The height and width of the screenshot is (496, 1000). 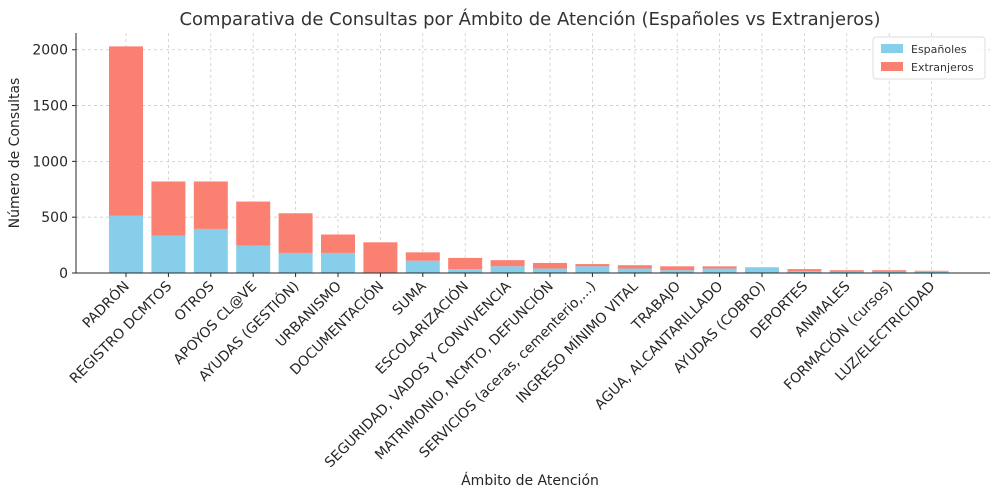 What do you see at coordinates (939, 49) in the screenshot?
I see `legend-label: Españoles` at bounding box center [939, 49].